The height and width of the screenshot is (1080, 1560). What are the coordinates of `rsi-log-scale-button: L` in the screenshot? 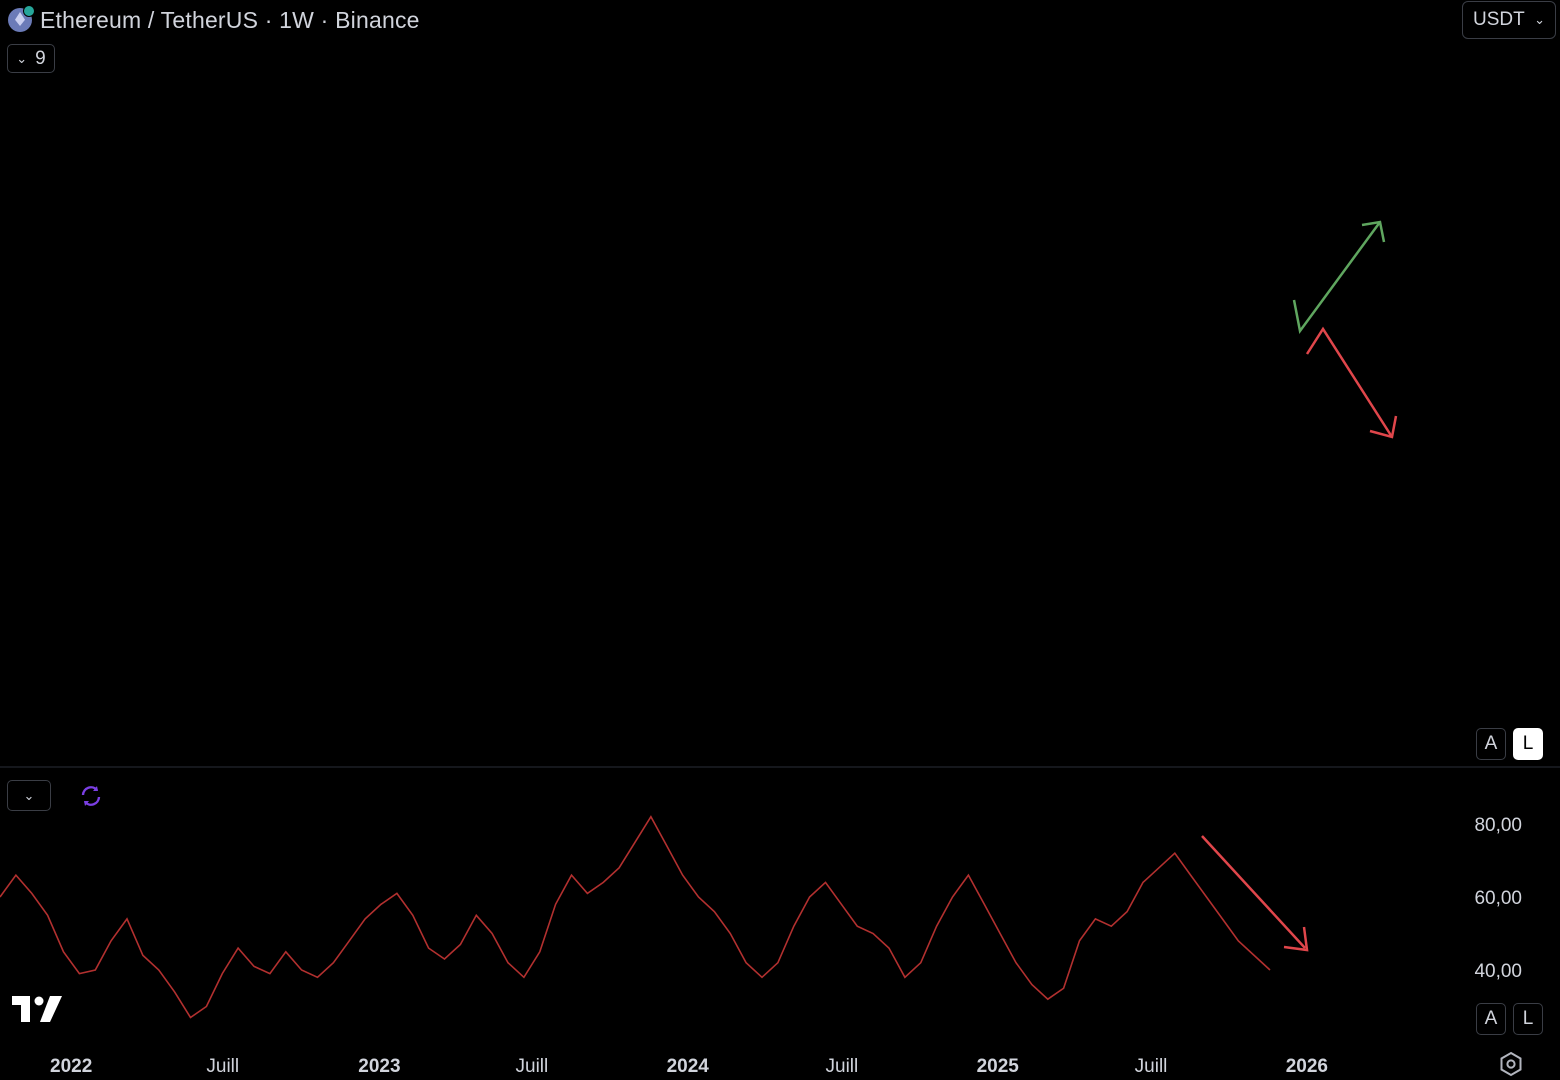 It's located at (1528, 1019).